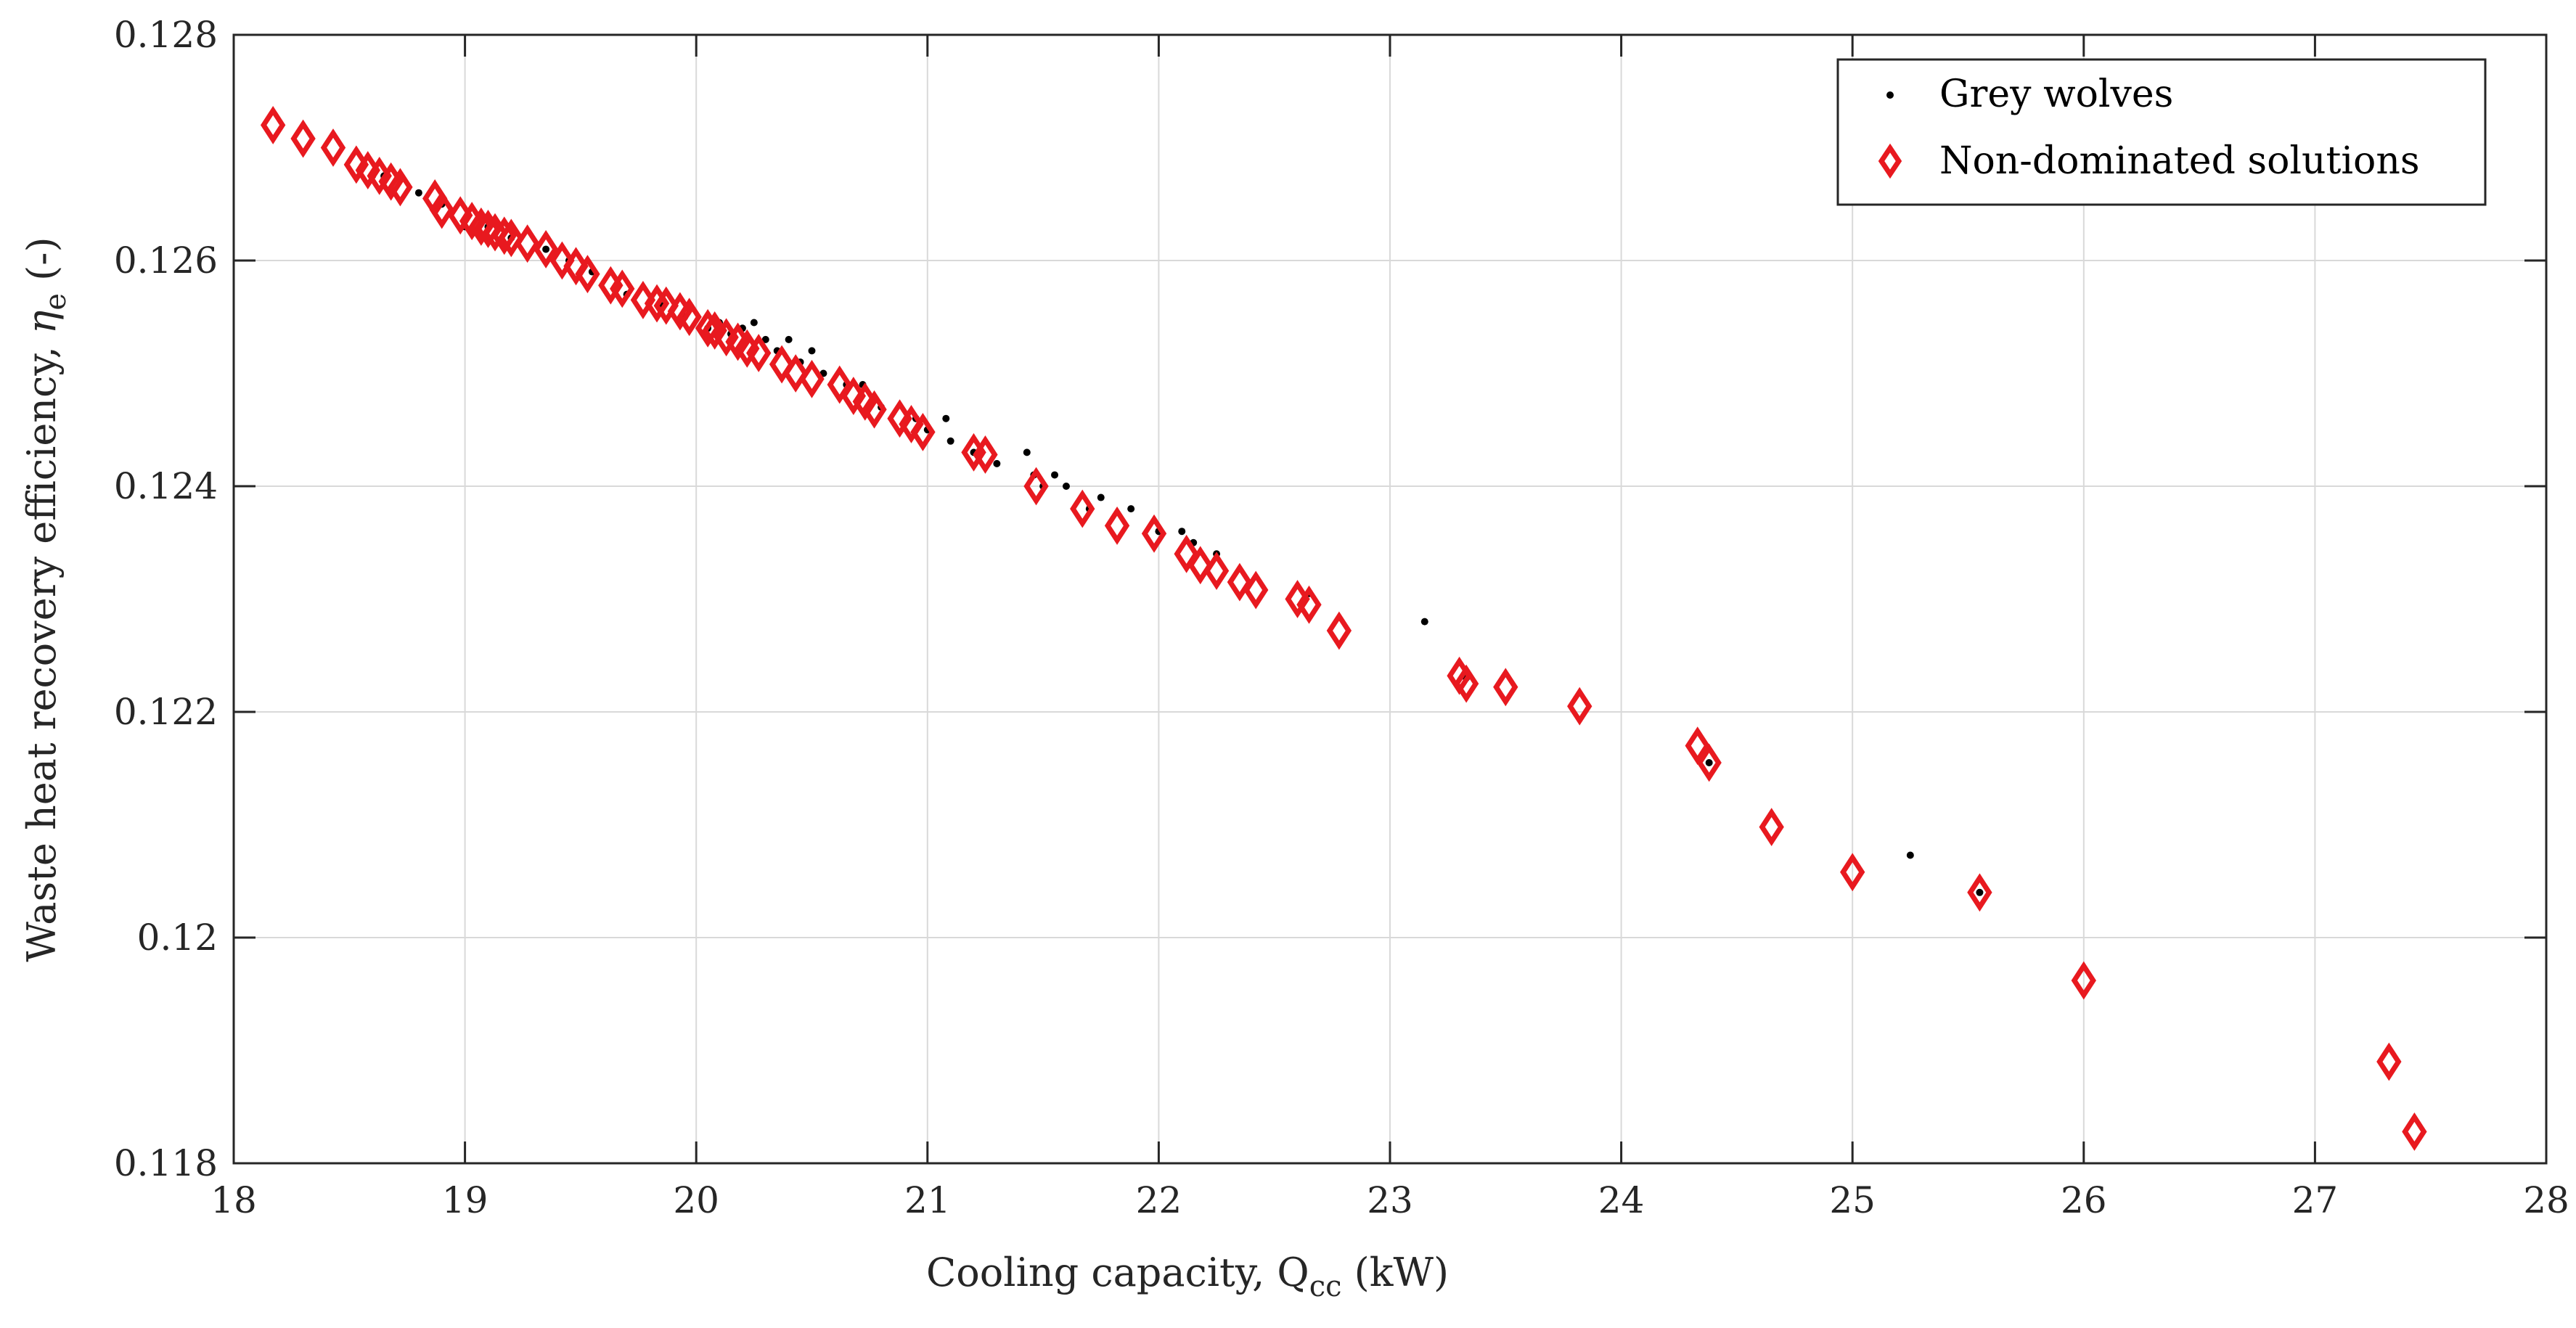 Image resolution: width=2576 pixels, height=1328 pixels. I want to click on legend: Grey wolves Non-dominated solutions, so click(2162, 132).